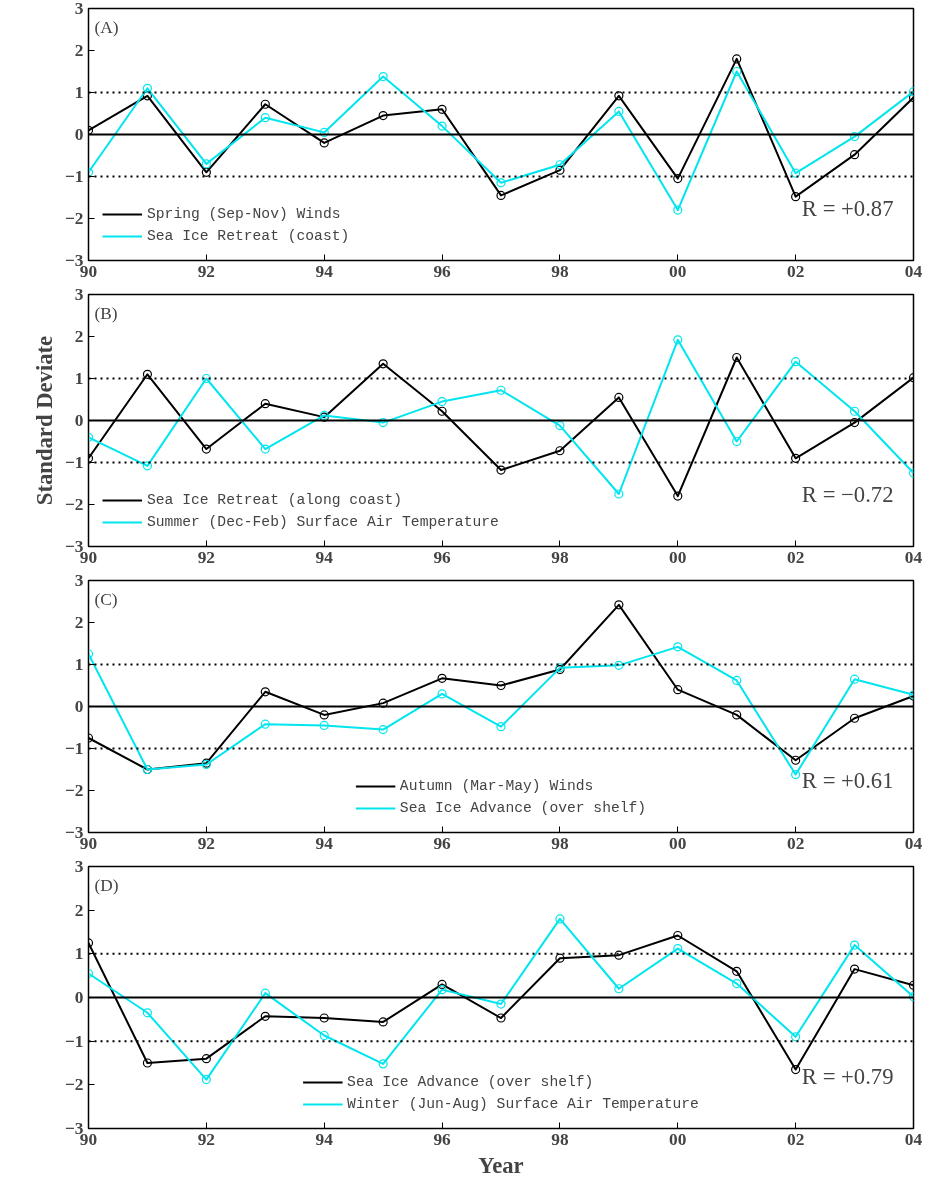 The width and height of the screenshot is (930, 1192). I want to click on y-axis-title: Standard Deviate, so click(44, 420).